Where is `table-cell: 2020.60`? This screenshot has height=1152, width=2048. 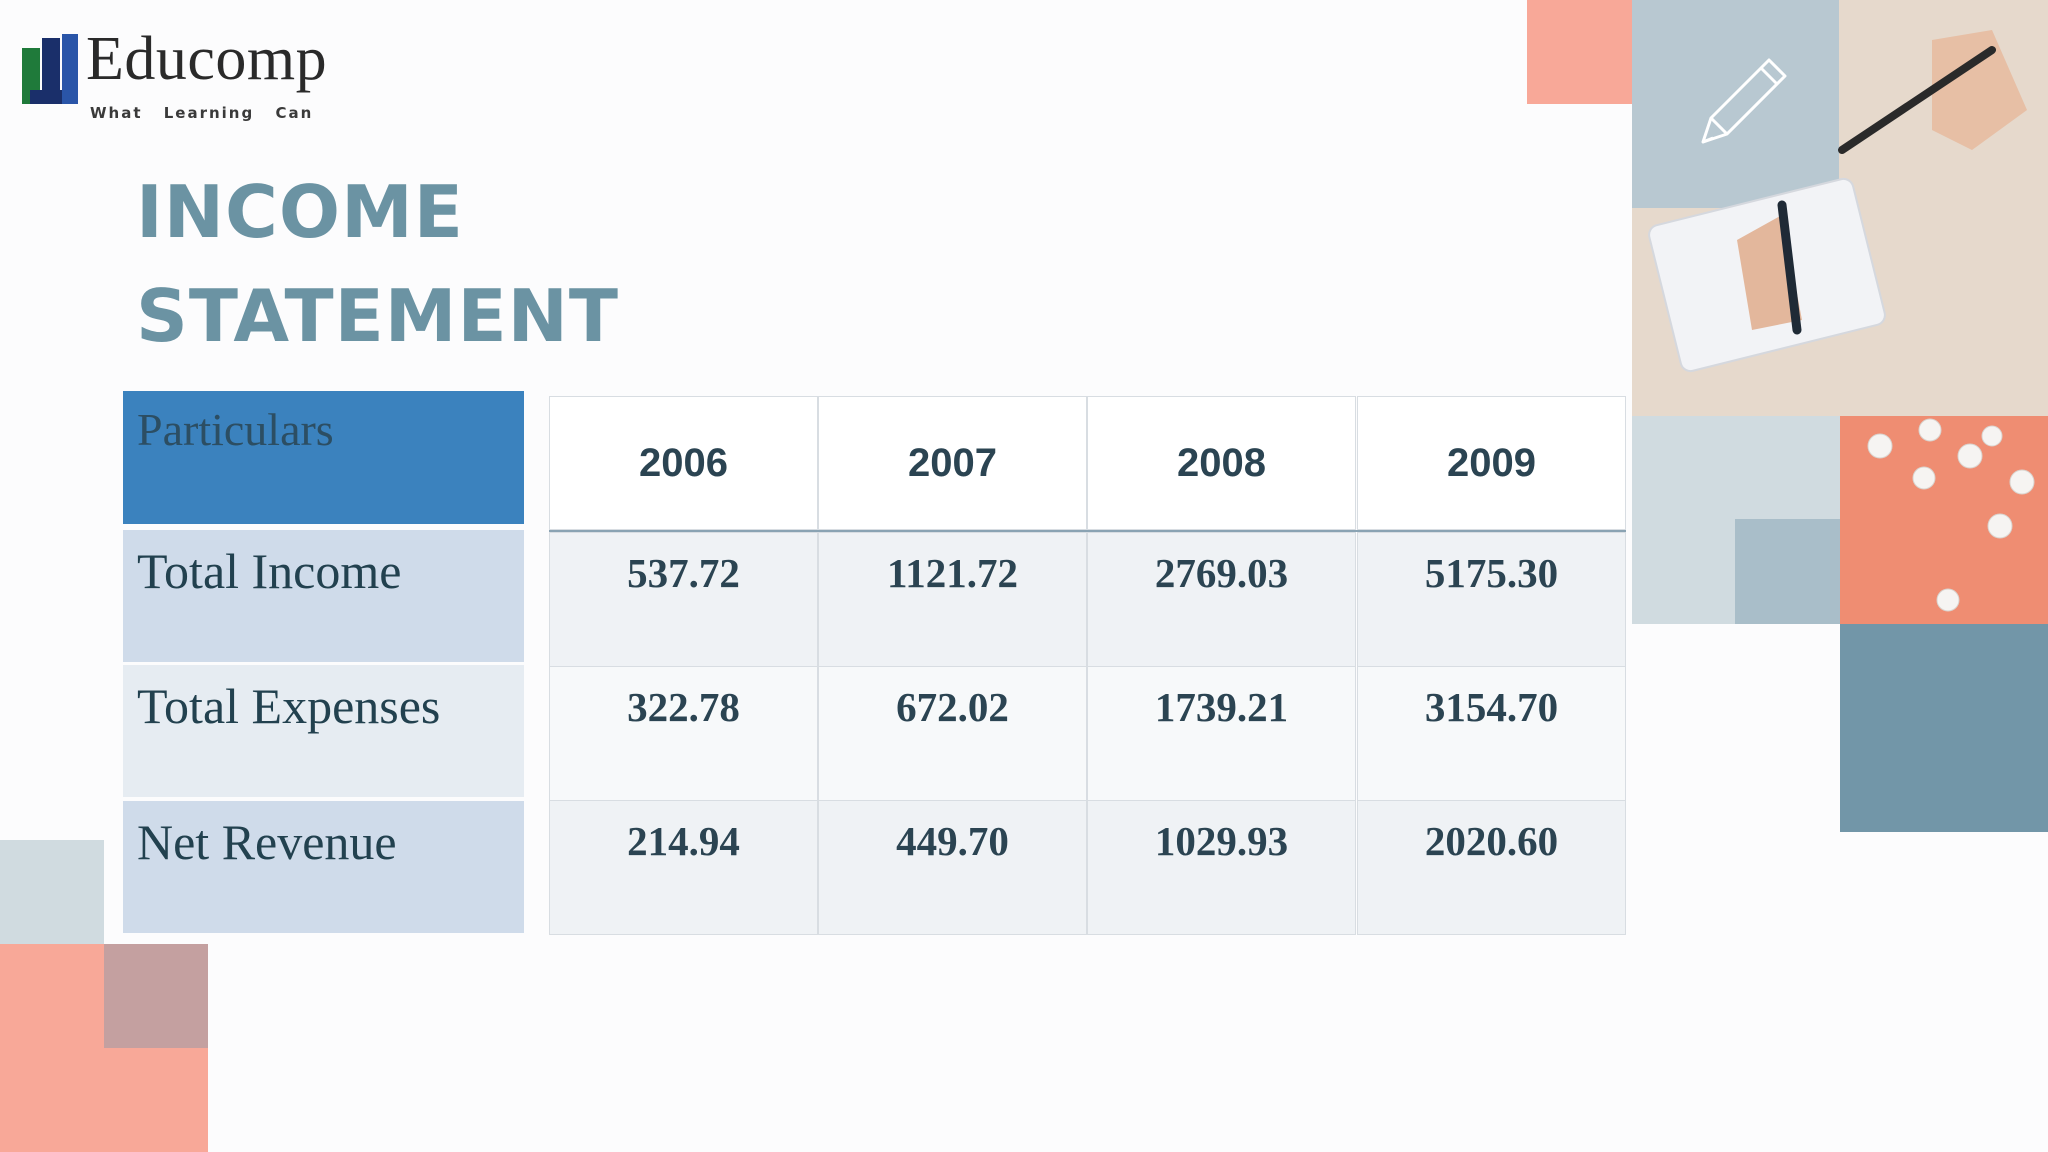
table-cell: 2020.60 is located at coordinates (1491, 867).